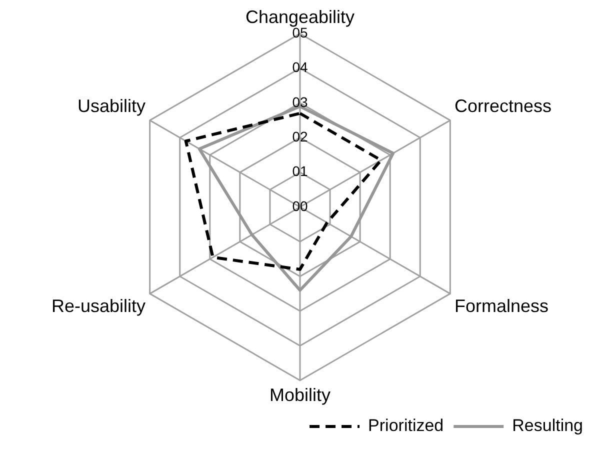  I want to click on spoke-label: Re-usability, so click(98, 306).